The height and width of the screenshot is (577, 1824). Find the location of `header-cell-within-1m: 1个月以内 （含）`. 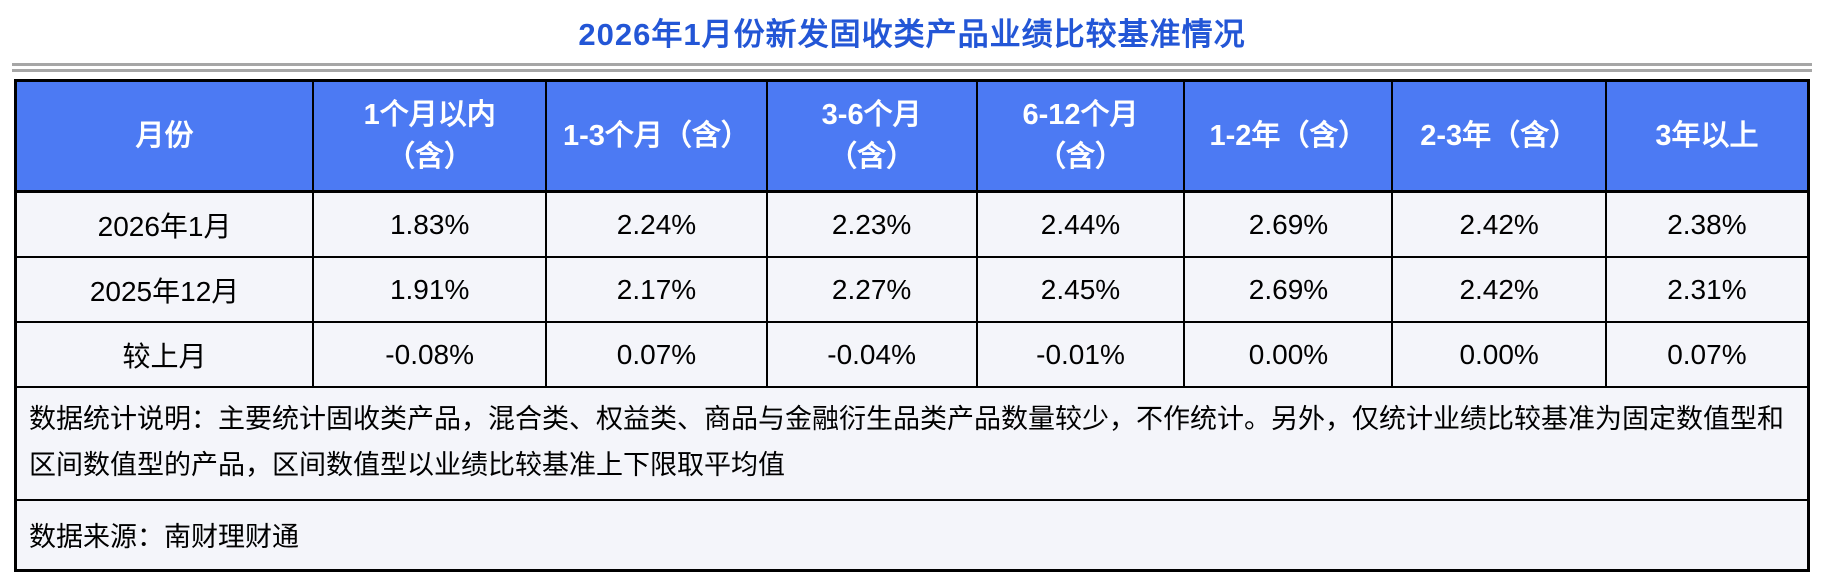

header-cell-within-1m: 1个月以内 （含） is located at coordinates (430, 136).